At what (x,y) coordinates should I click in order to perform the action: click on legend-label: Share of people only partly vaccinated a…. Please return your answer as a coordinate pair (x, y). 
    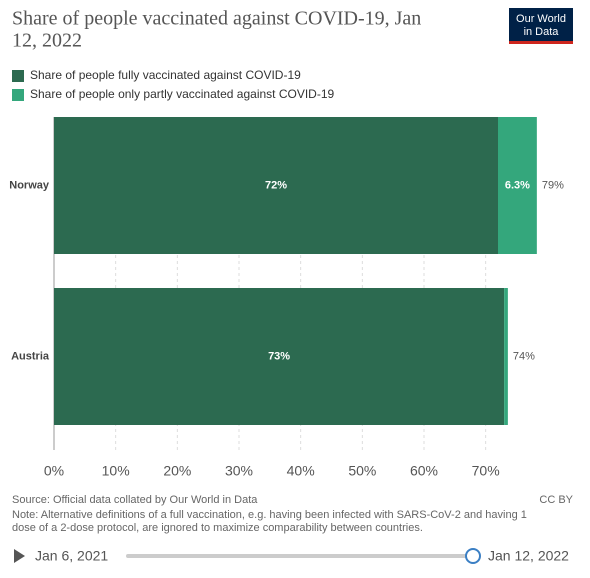
    Looking at the image, I should click on (182, 94).